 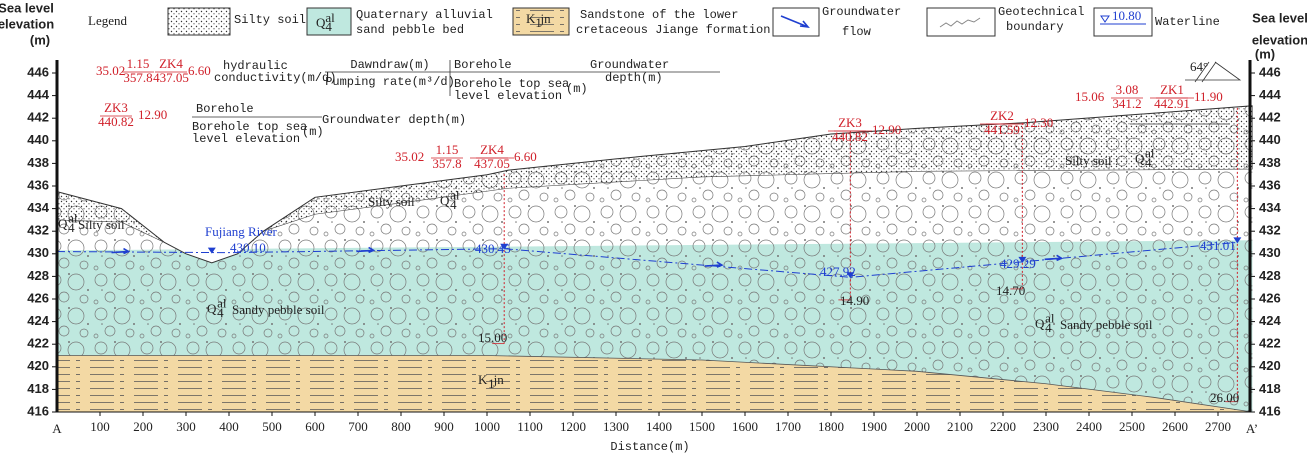 I want to click on dip-symbol, so click(x=1213, y=72).